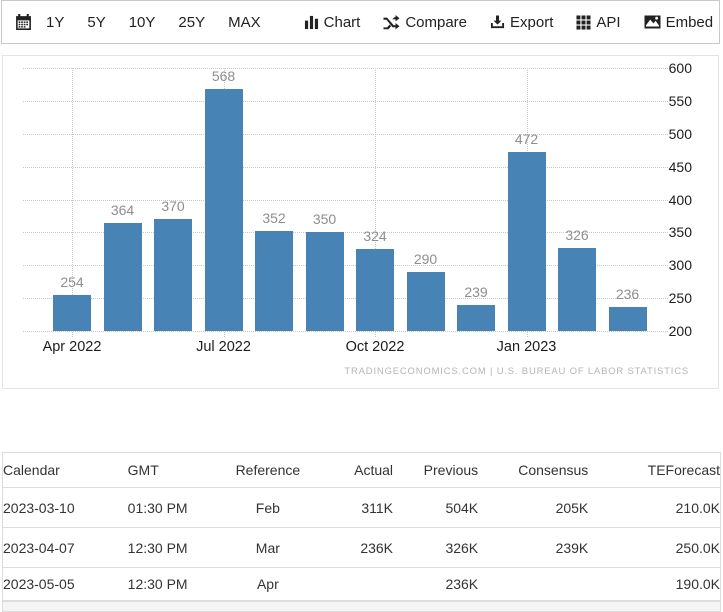 The width and height of the screenshot is (723, 612). I want to click on bar-value-label: 364, so click(122, 210).